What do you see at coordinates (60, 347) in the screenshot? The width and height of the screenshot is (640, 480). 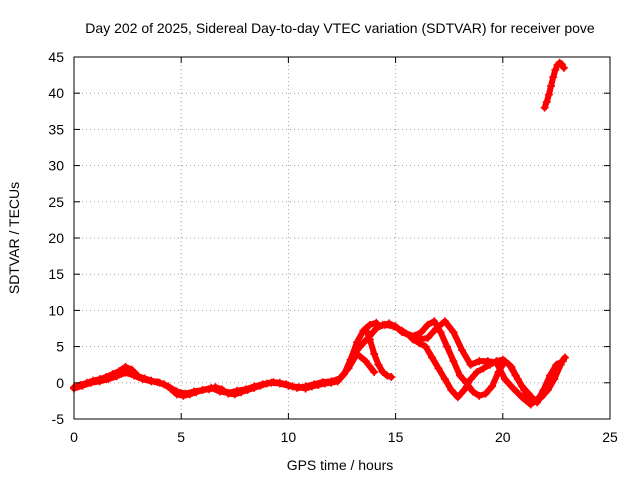 I see `y-tick-label: 5` at bounding box center [60, 347].